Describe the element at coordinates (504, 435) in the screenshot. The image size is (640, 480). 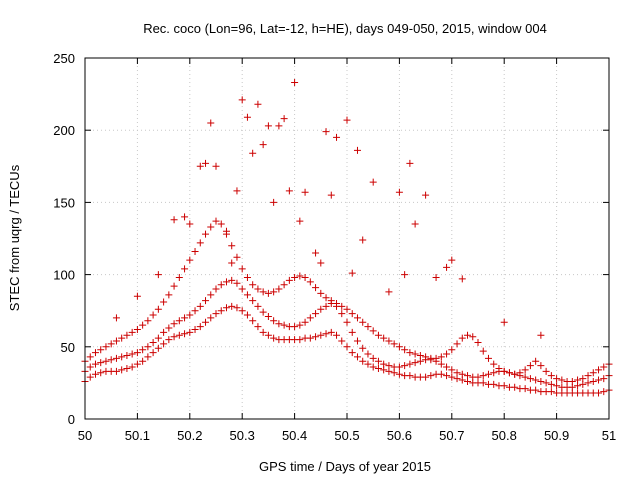
I see `x-tick-label: 50.8` at that location.